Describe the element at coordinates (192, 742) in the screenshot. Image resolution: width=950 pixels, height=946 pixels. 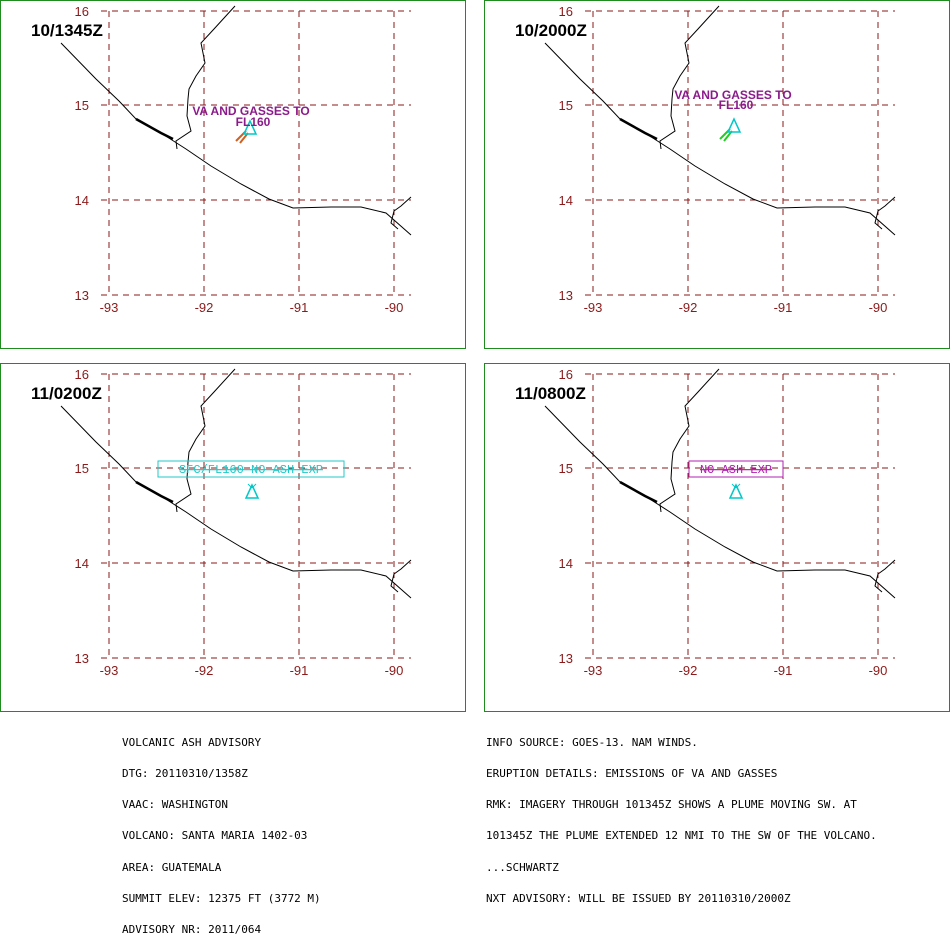
I see `advisory-line: VOLCANIC ASH ADVISORY` at that location.